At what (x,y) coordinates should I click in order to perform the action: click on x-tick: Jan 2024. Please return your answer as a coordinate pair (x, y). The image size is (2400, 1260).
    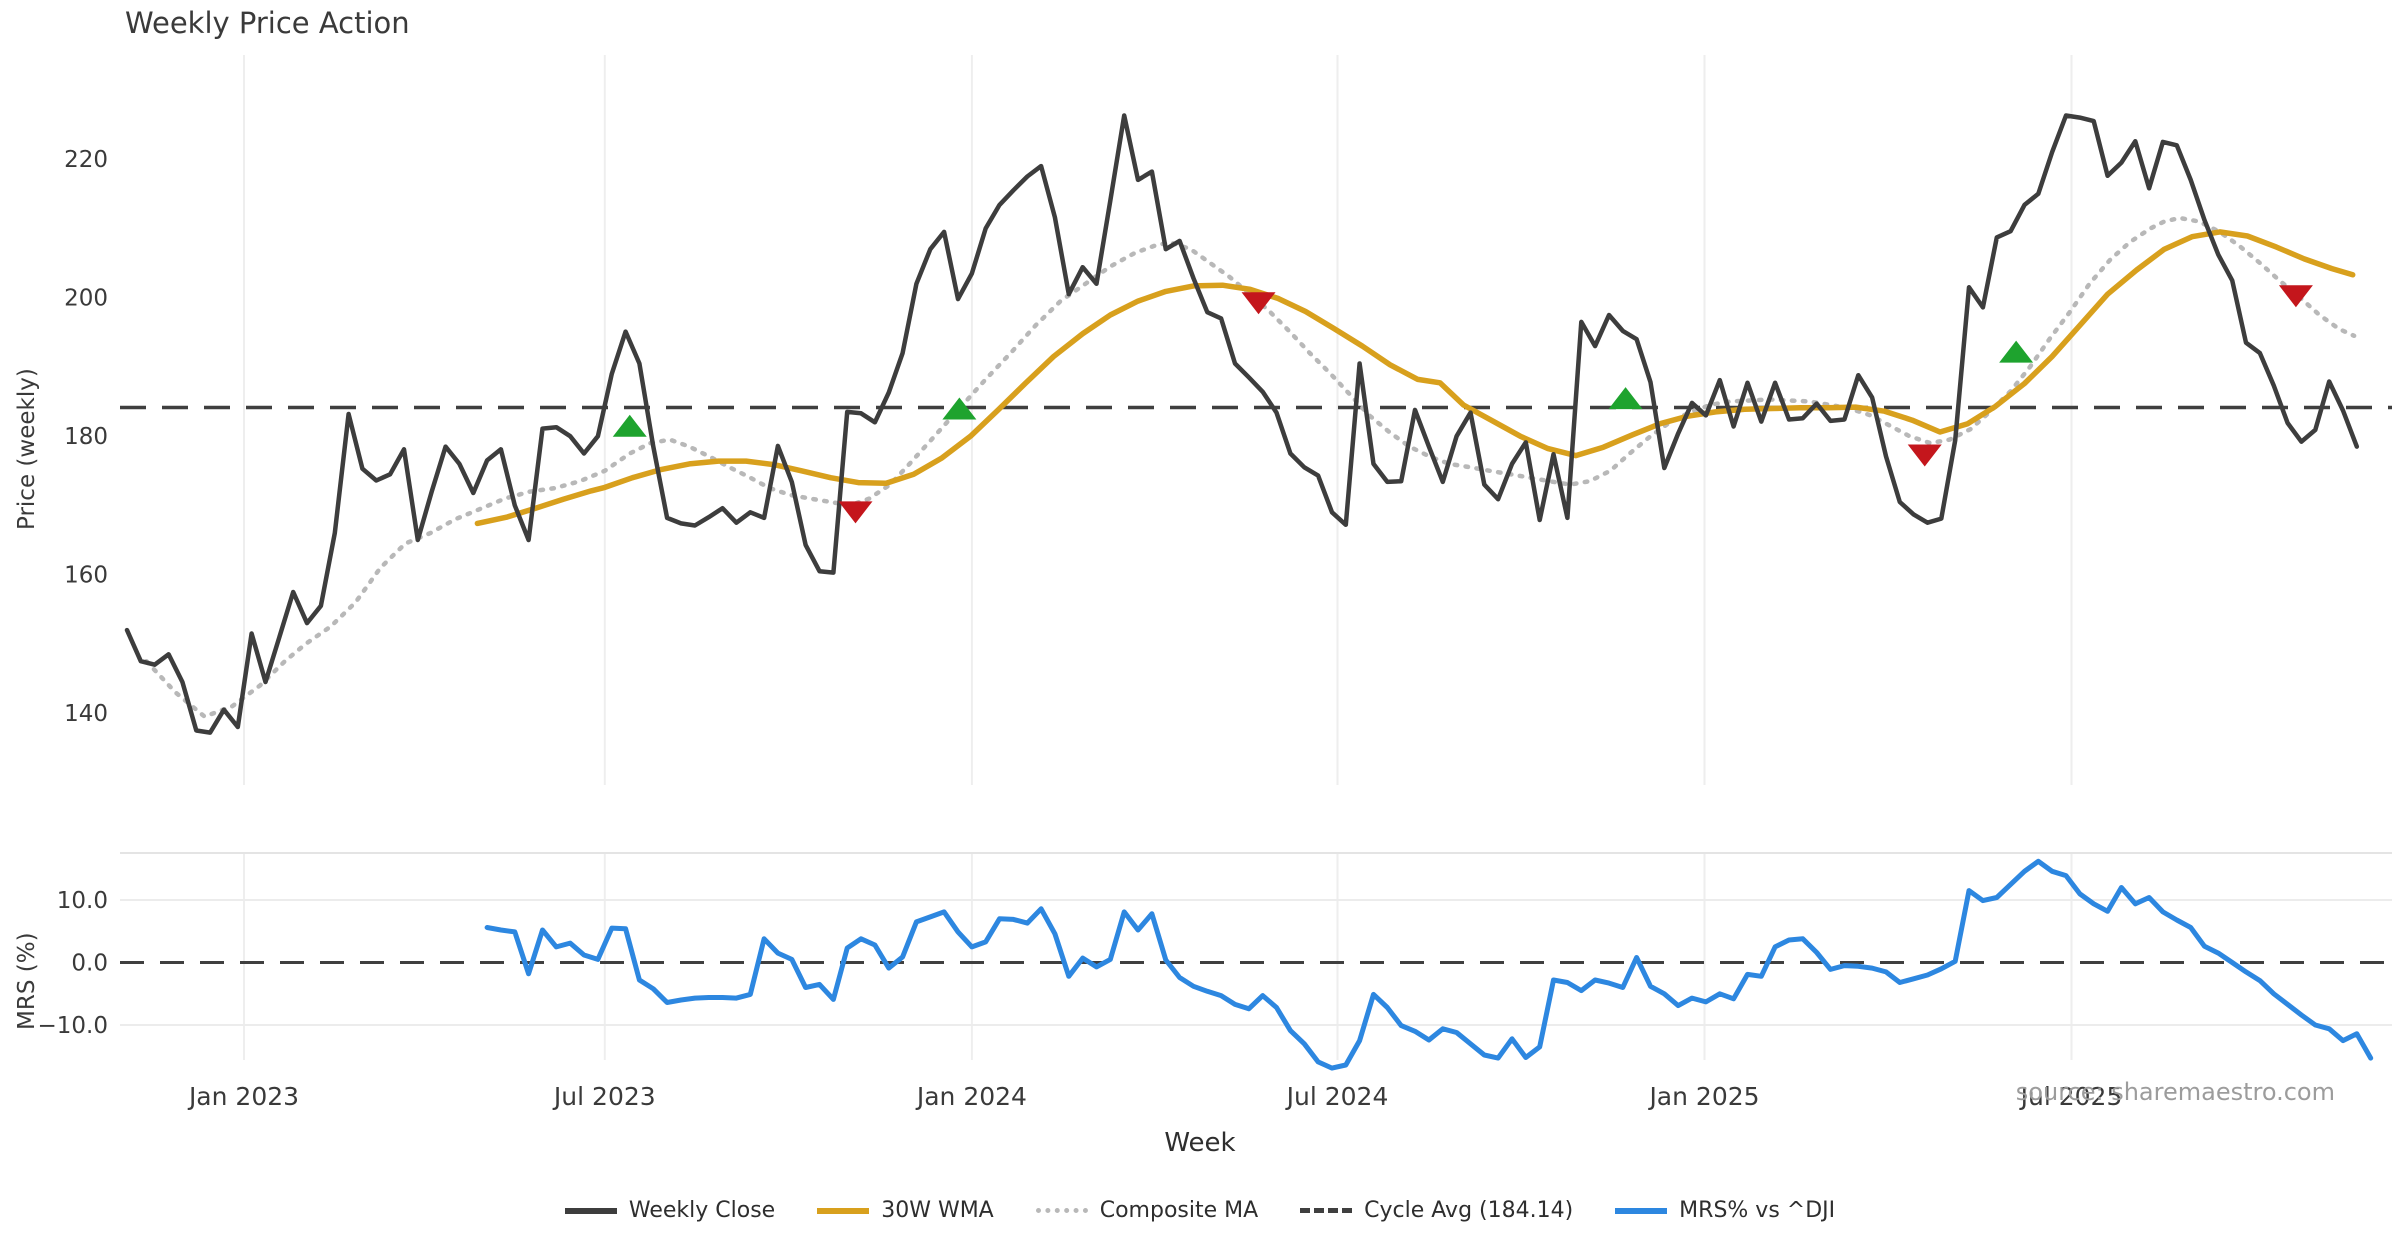
    Looking at the image, I should click on (971, 1096).